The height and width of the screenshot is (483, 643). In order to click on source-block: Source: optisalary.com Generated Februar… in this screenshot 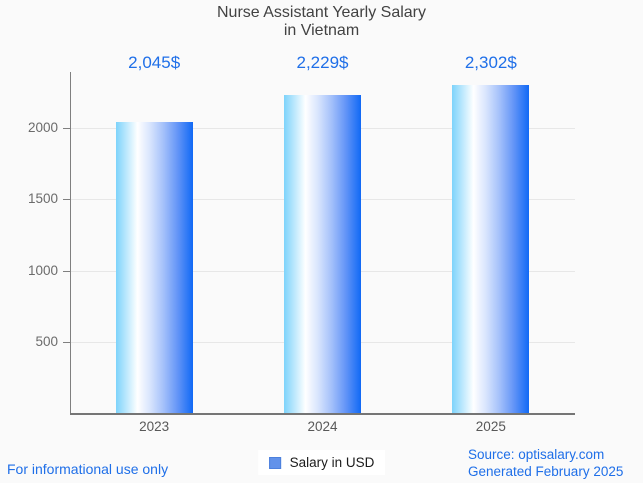, I will do `click(545, 463)`.